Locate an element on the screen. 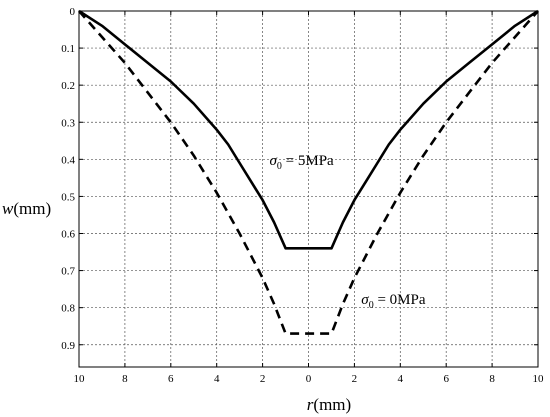 The image size is (550, 417). annotations: σ0 = 5MPa σ0 = 0MPa is located at coordinates (347, 232).